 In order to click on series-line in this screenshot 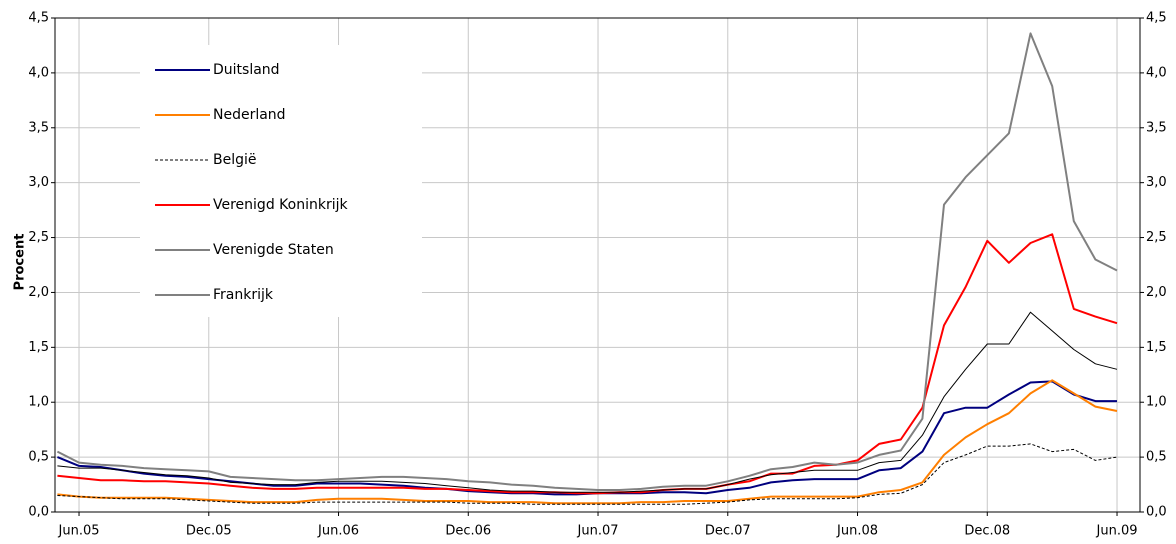, I will do `click(587, 474)`.